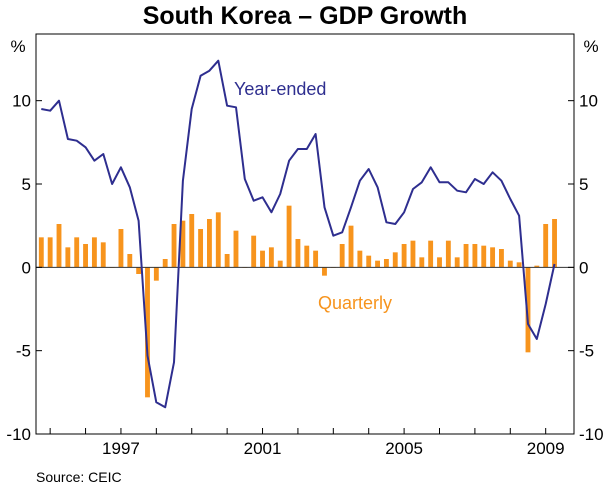 Image resolution: width=610 pixels, height=488 pixels. I want to click on y-tick-label-right: -5, so click(586, 351).